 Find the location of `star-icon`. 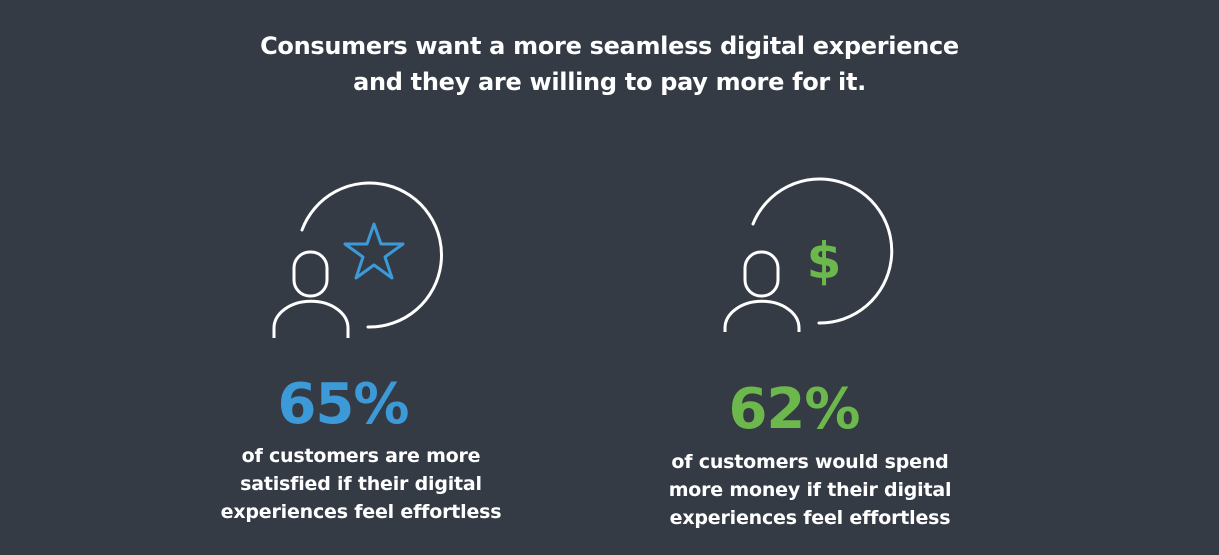

star-icon is located at coordinates (374, 251).